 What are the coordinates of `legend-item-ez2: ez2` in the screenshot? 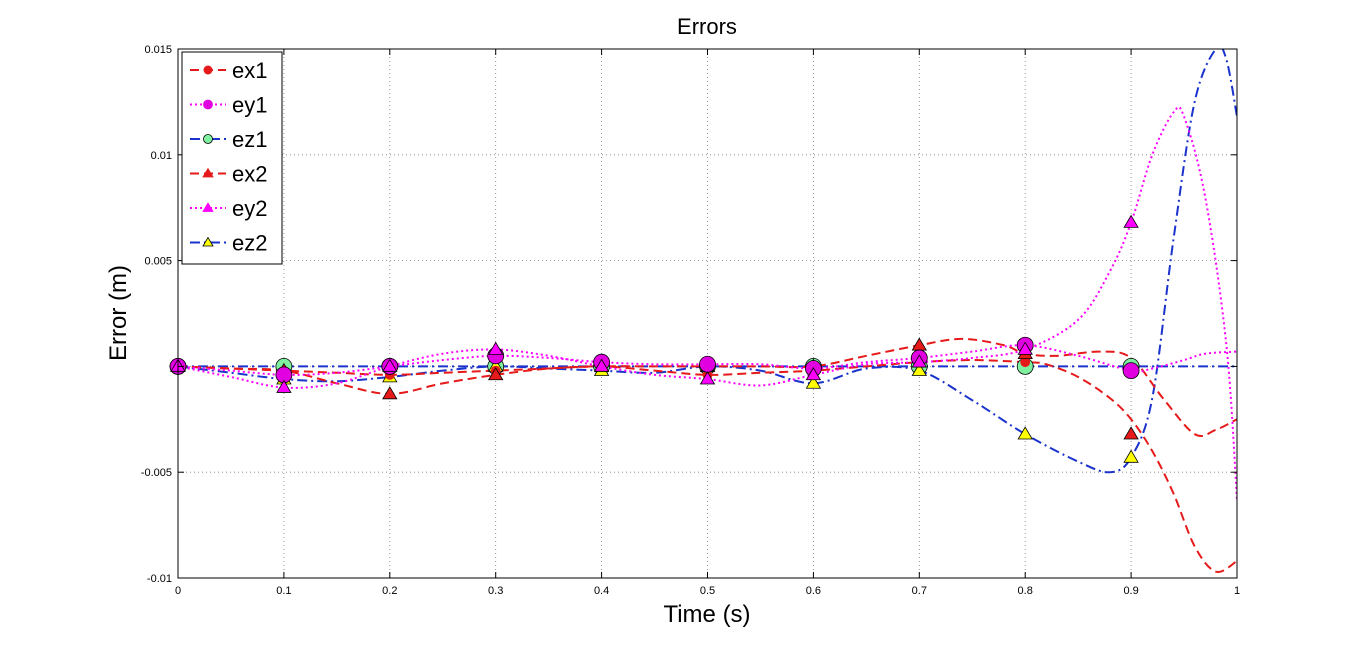 It's located at (228, 243).